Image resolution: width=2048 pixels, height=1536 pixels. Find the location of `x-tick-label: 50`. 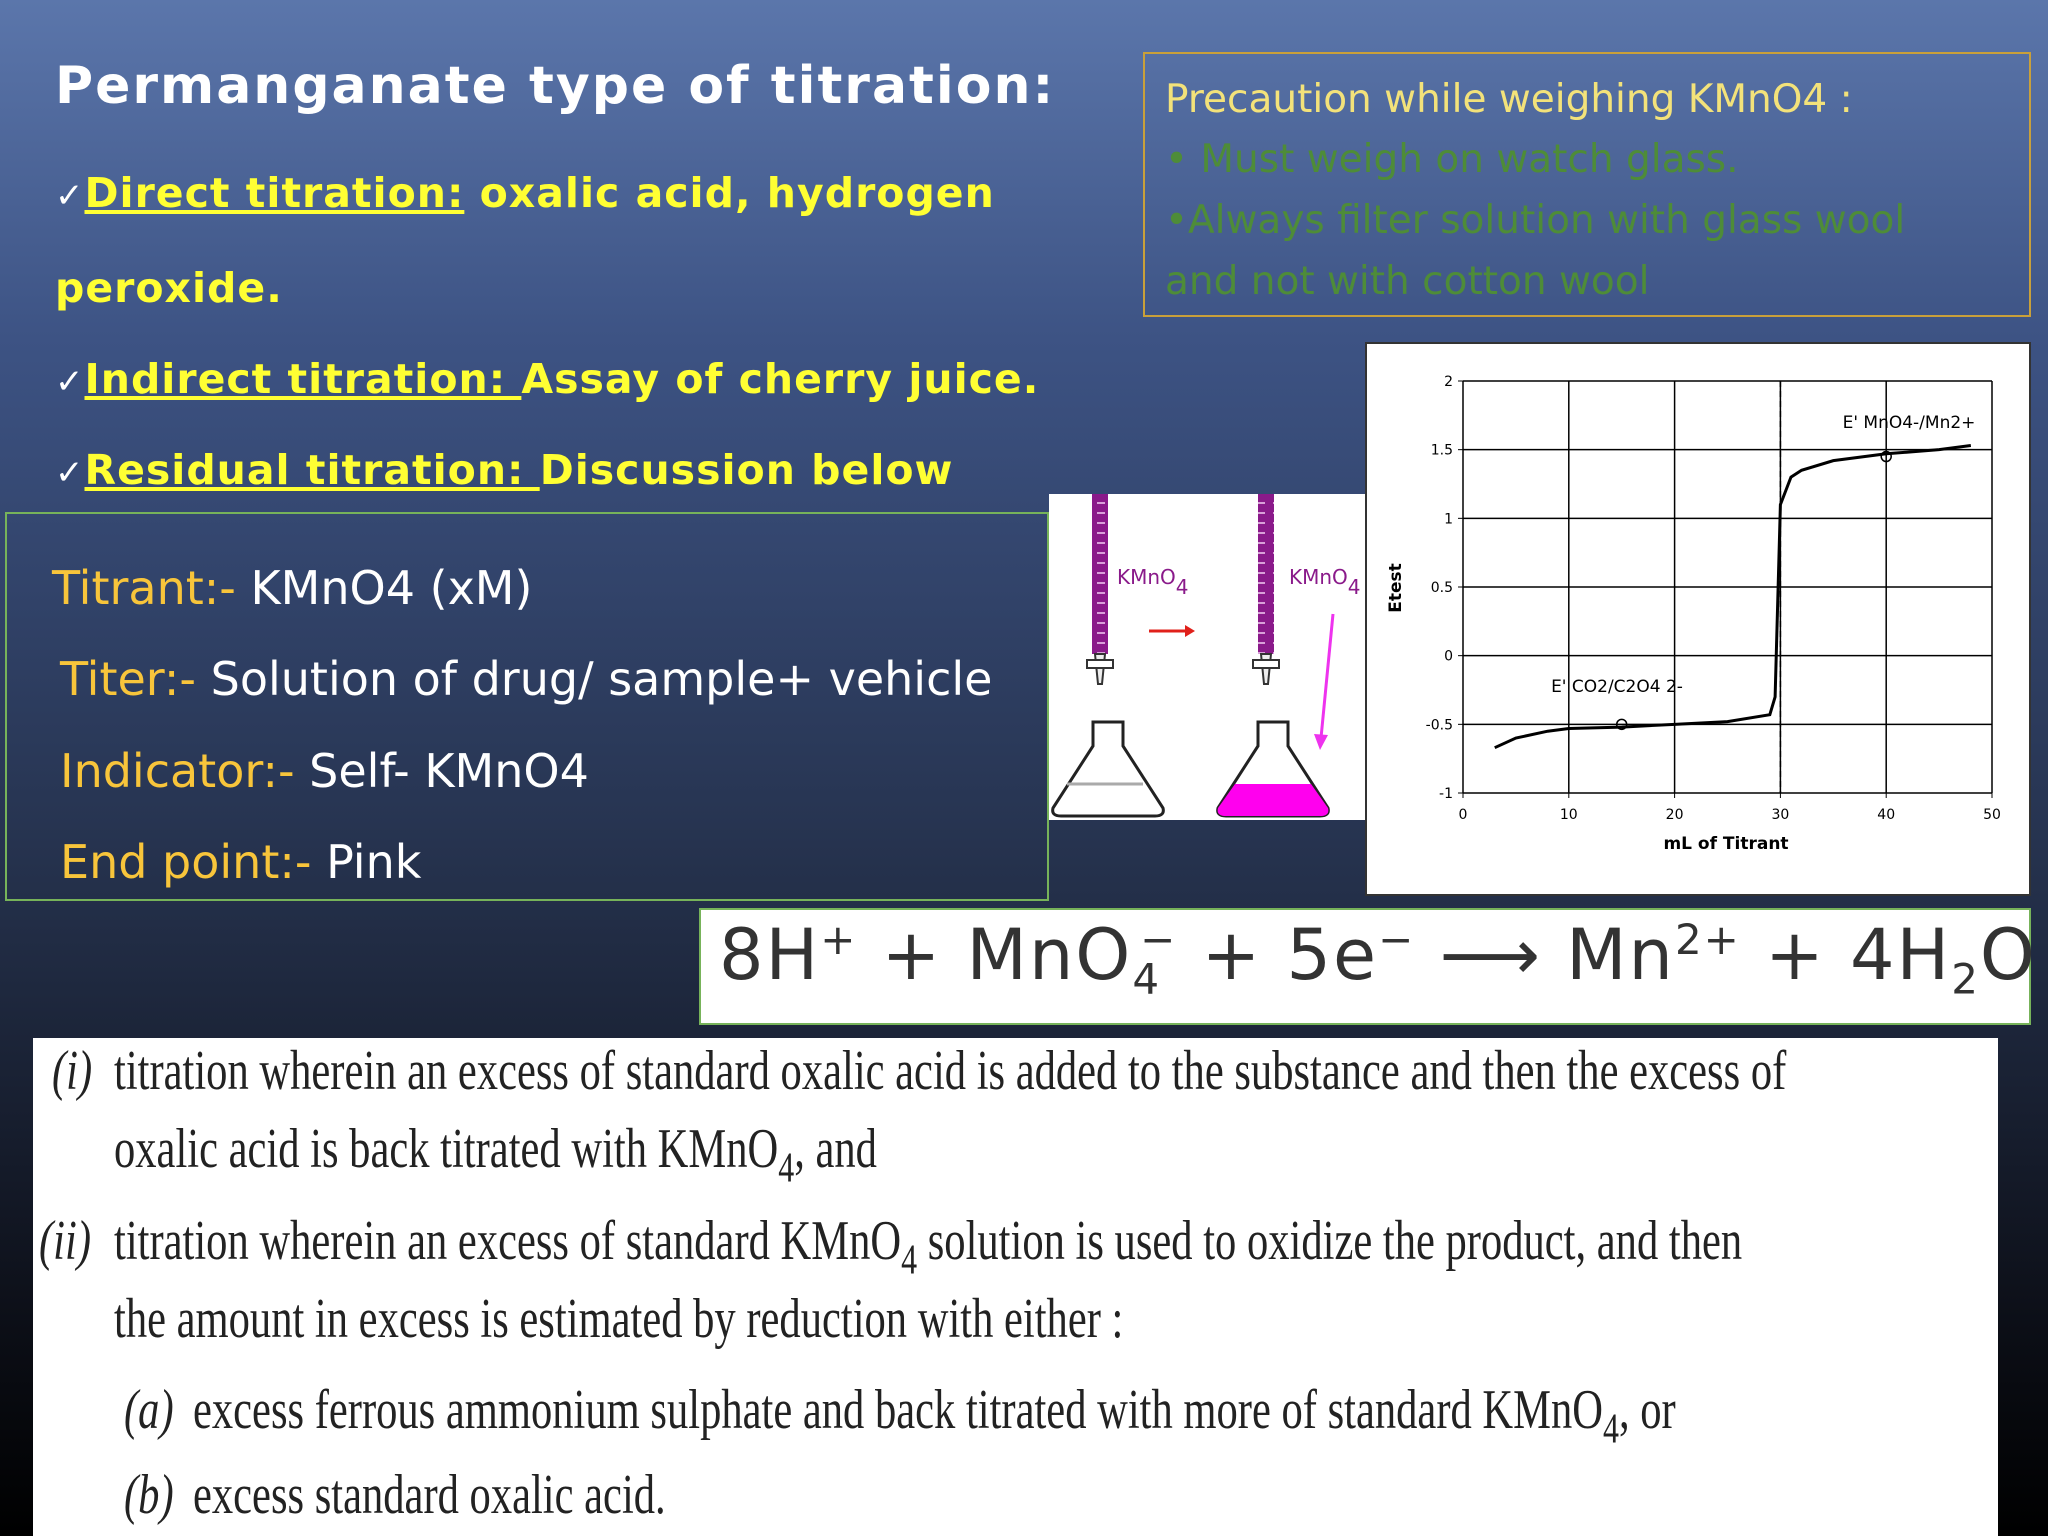

x-tick-label: 50 is located at coordinates (1992, 815).